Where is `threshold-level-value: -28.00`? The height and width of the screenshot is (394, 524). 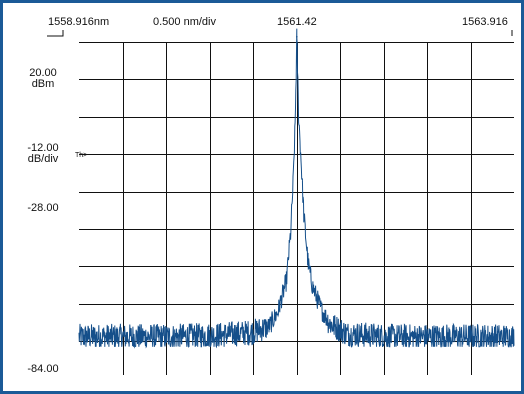 threshold-level-value: -28.00 is located at coordinates (43, 208).